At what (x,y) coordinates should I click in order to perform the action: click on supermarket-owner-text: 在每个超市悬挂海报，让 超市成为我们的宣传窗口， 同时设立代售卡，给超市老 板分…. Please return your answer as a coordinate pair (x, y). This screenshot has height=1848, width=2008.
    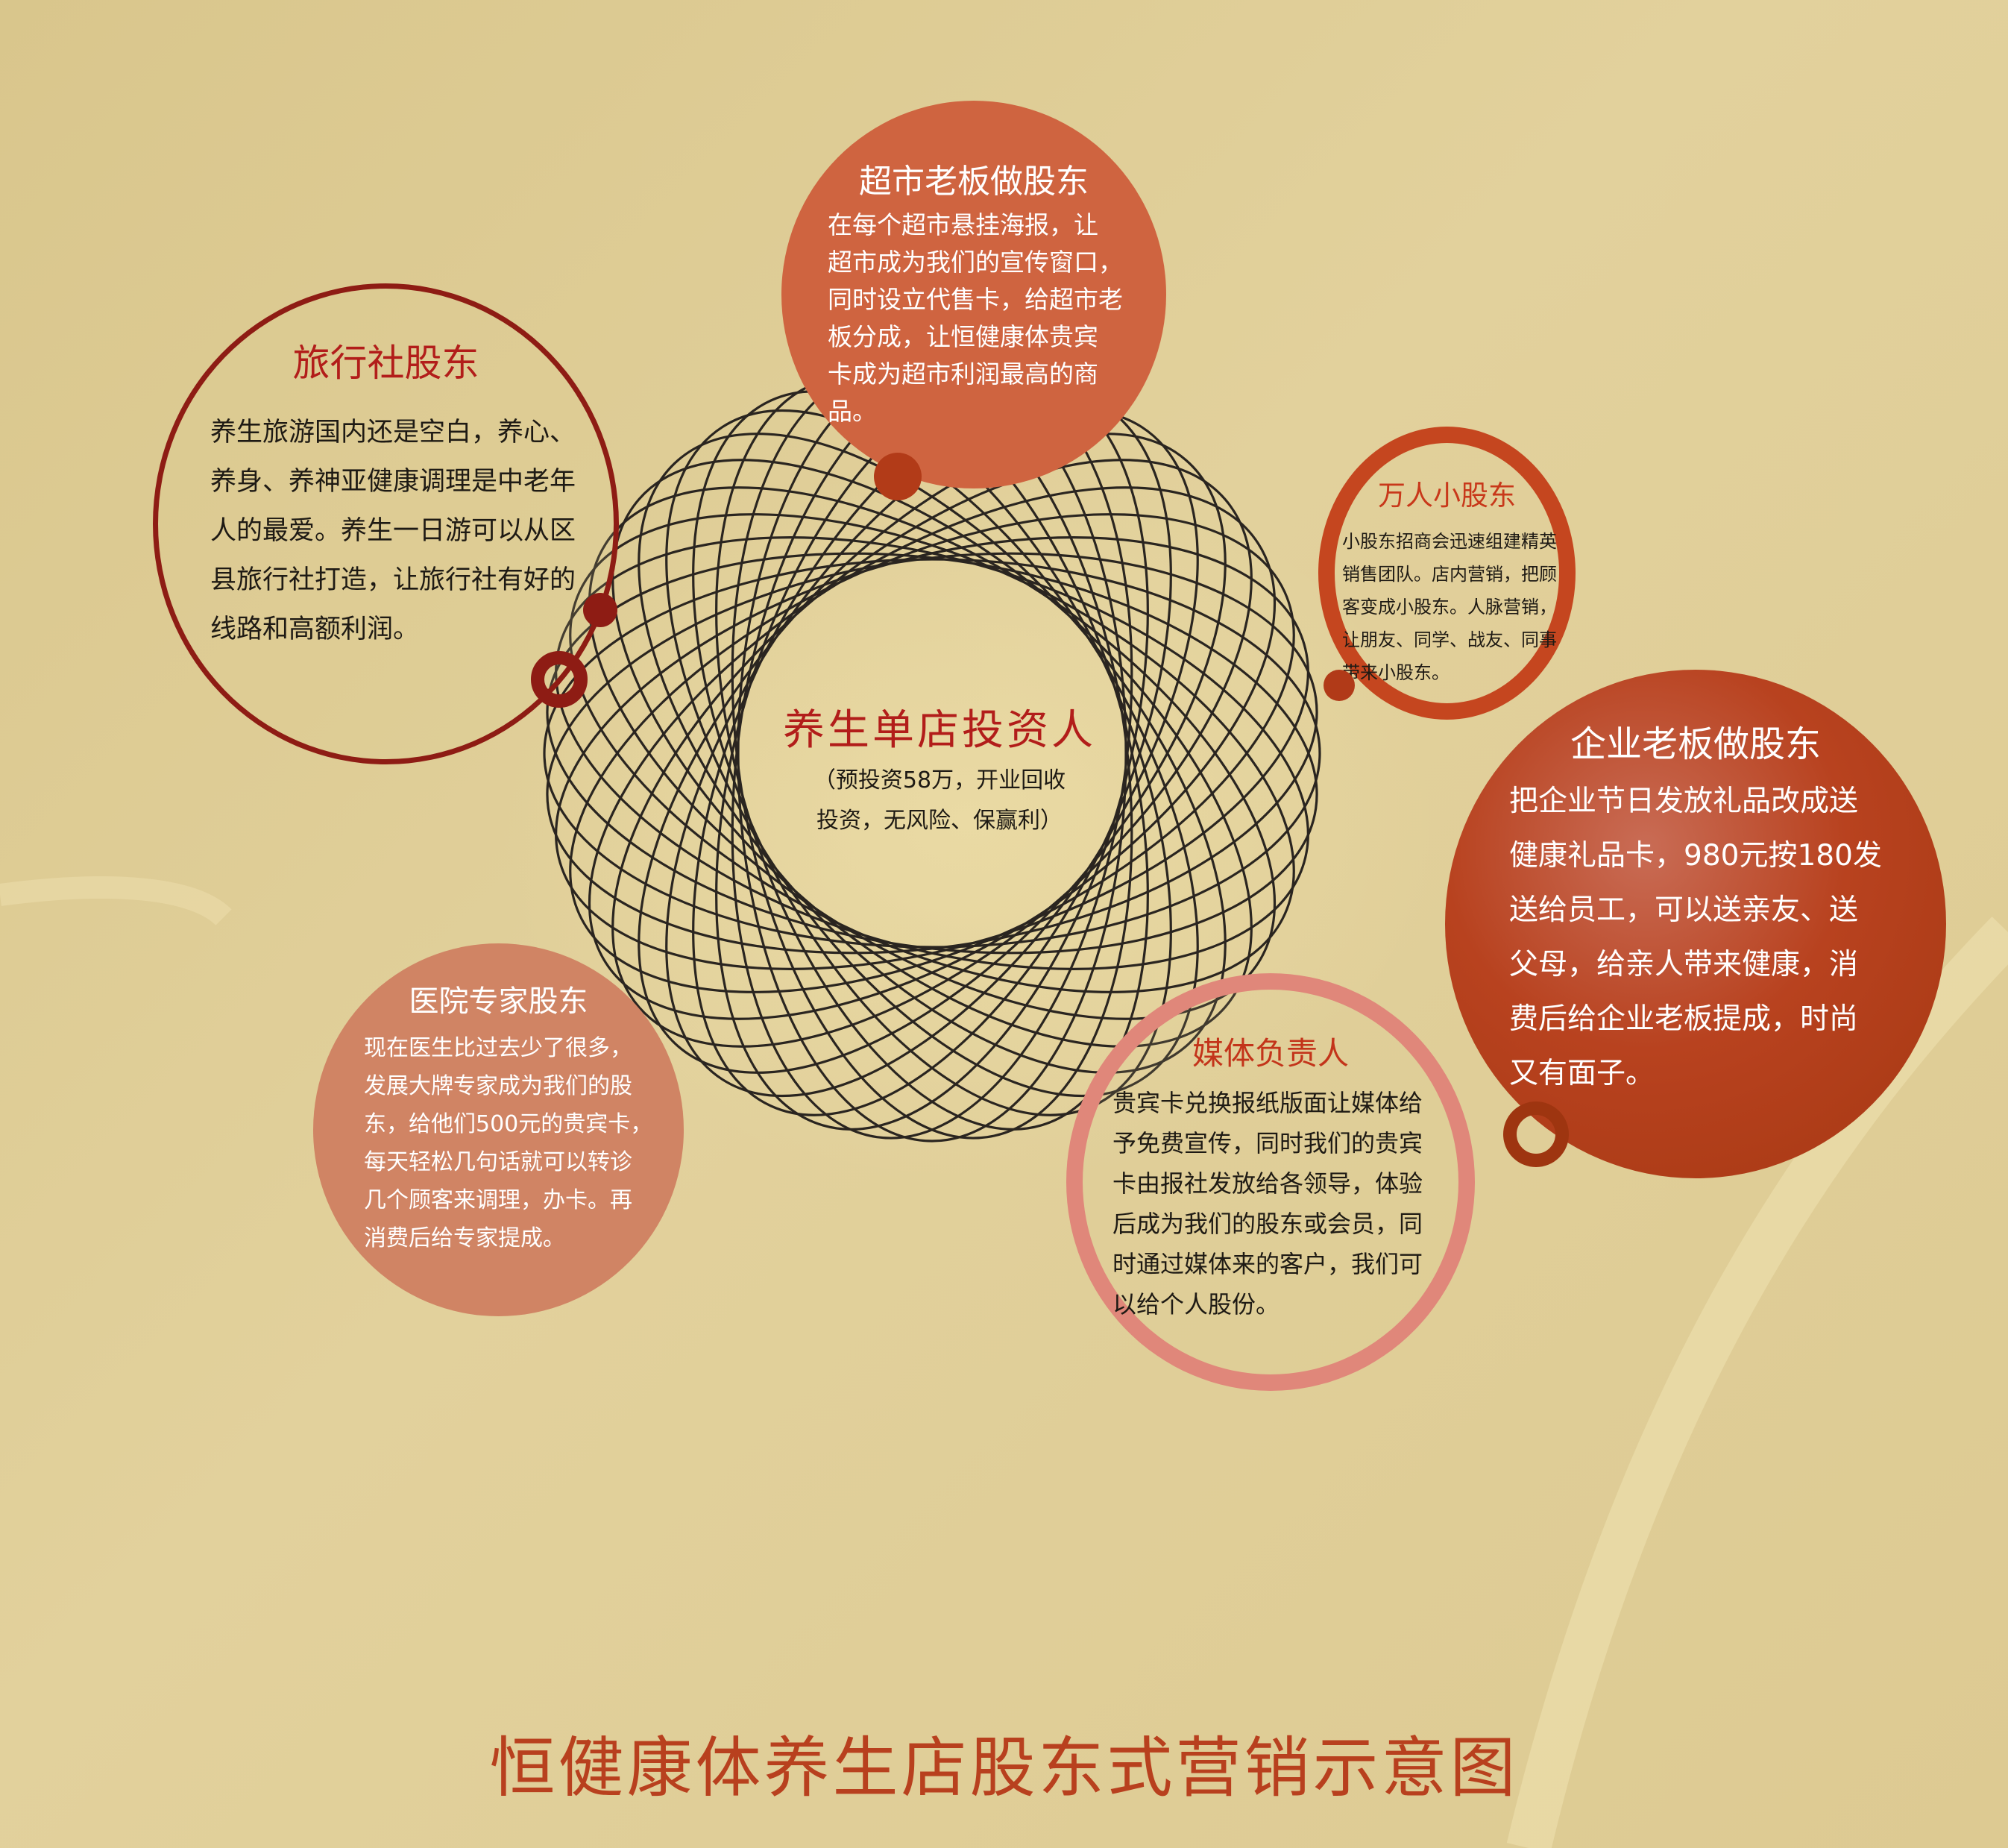
    Looking at the image, I should click on (975, 318).